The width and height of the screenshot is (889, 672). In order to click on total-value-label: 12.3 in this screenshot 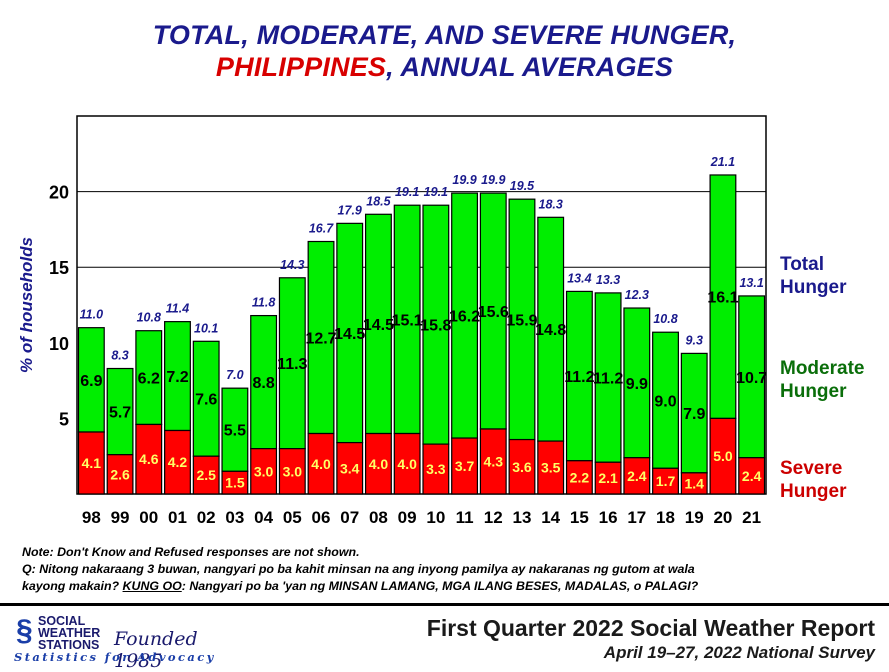, I will do `click(637, 295)`.